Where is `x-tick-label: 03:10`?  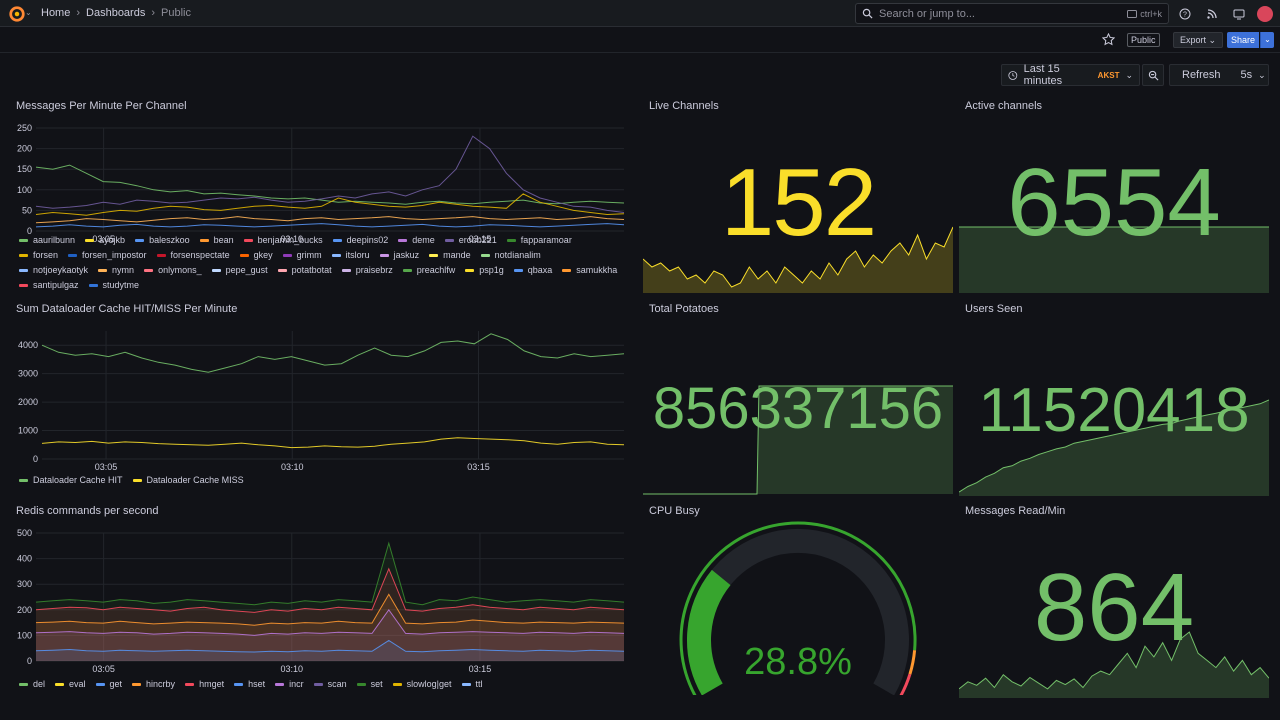
x-tick-label: 03:10 is located at coordinates (292, 467).